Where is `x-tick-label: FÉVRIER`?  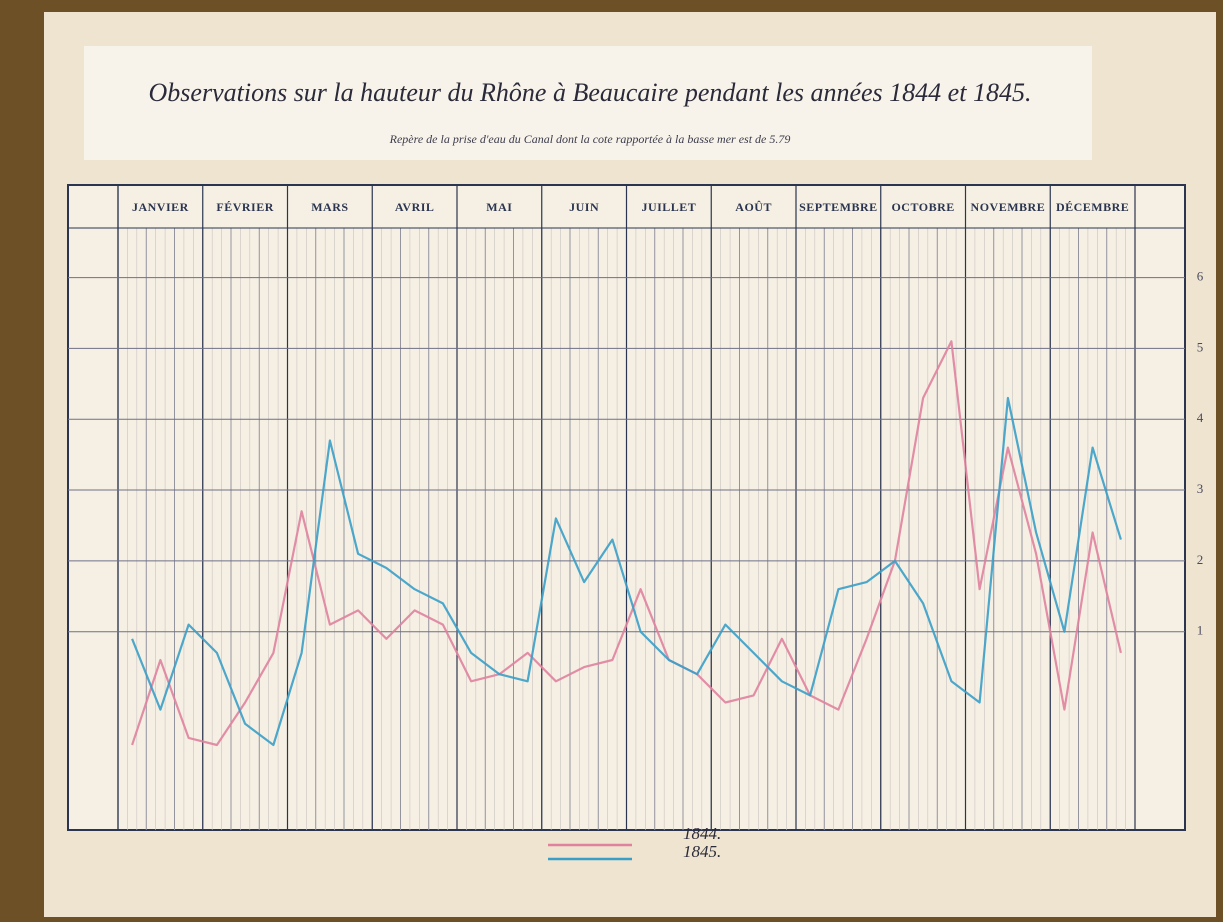
x-tick-label: FÉVRIER is located at coordinates (245, 207).